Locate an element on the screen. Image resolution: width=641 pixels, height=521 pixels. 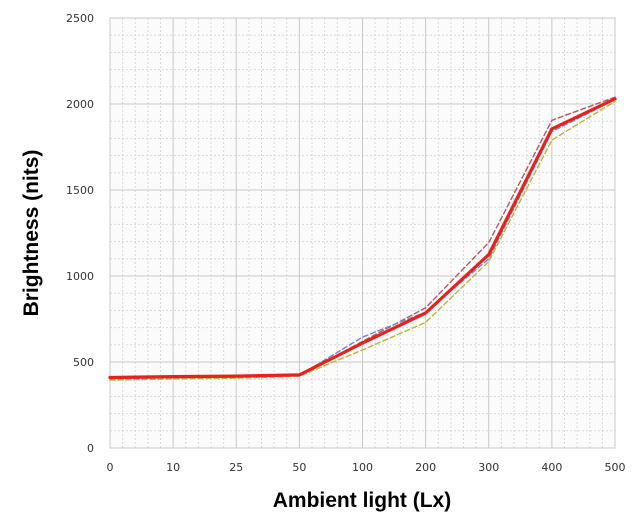
x-tick-label: 500 is located at coordinates (615, 467).